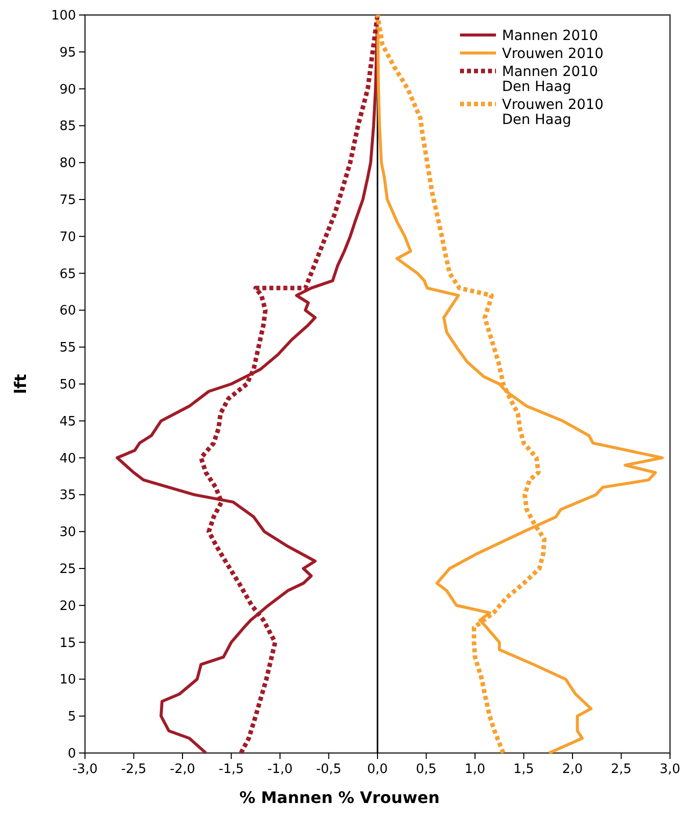  I want to click on y-tick-label: 10, so click(67, 680).